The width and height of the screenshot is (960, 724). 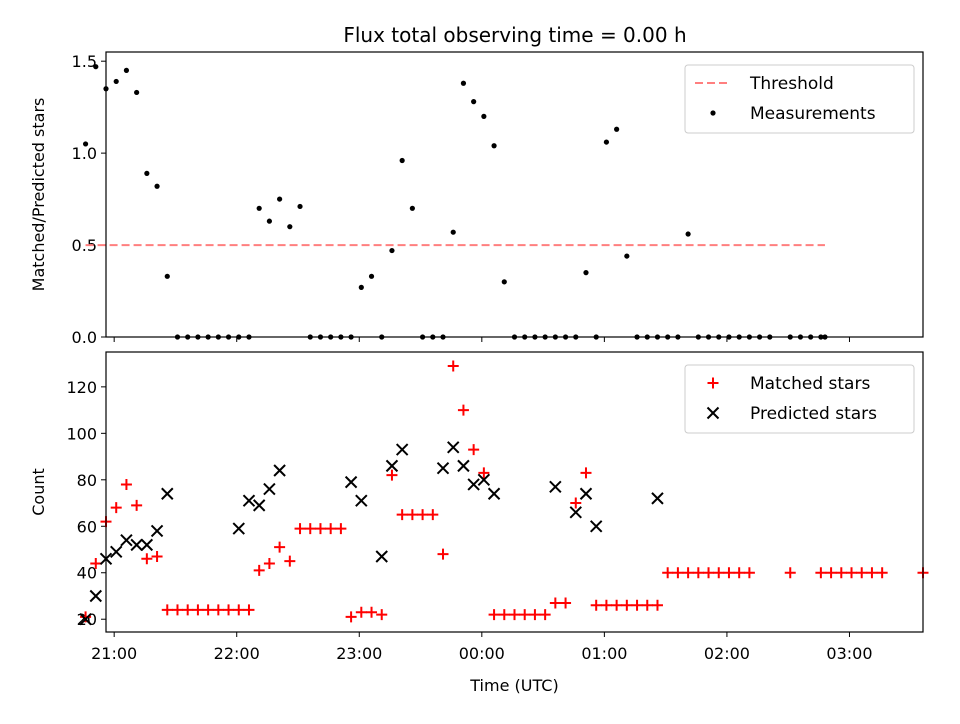 I want to click on bottom-y-axis-label: Count, so click(x=38, y=492).